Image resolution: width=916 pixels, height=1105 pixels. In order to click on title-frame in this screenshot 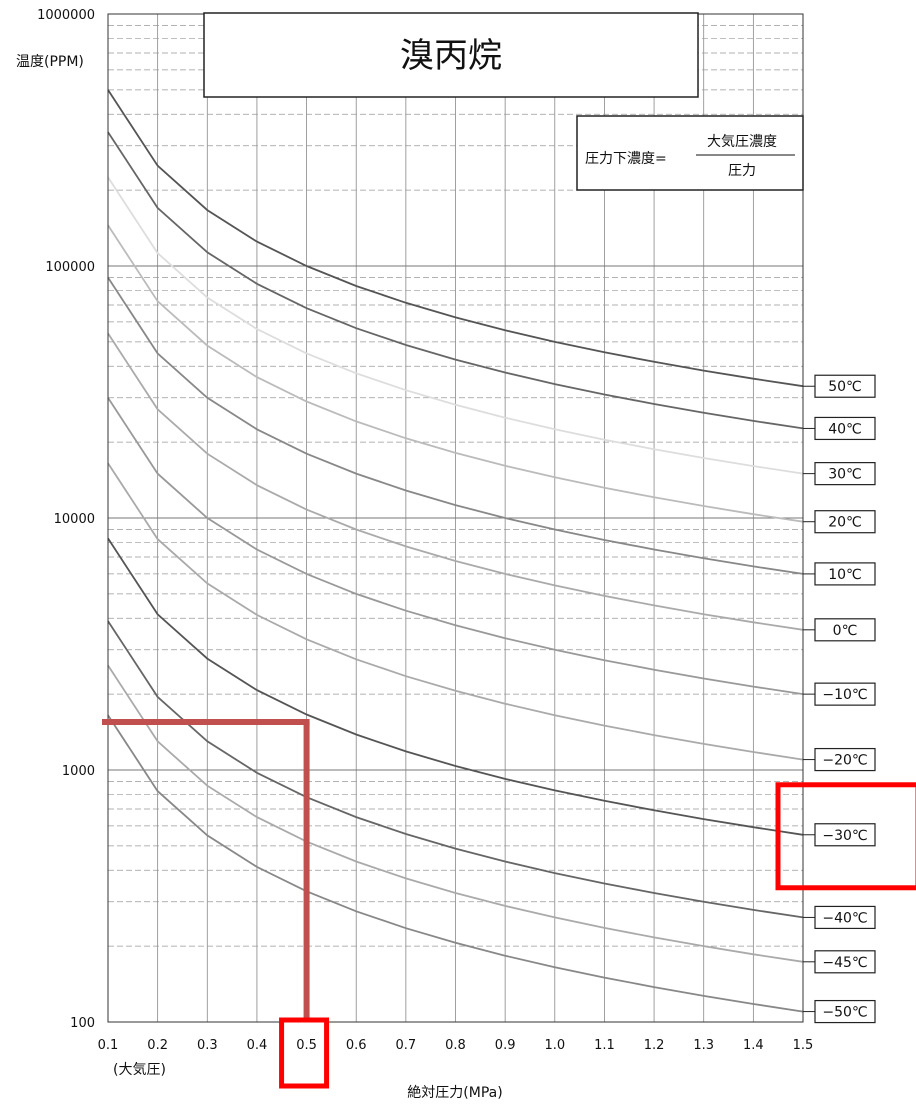, I will do `click(451, 55)`.